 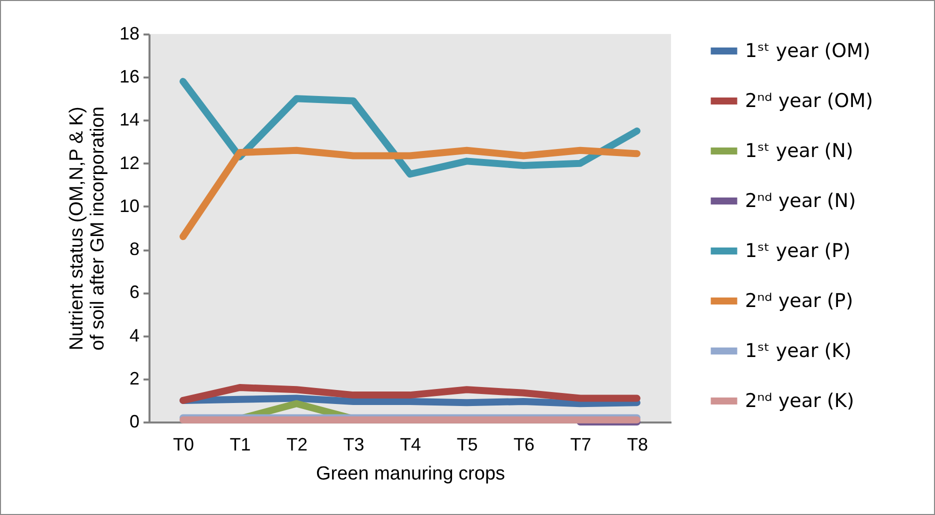 I want to click on x-tick-label: T7, so click(x=581, y=444).